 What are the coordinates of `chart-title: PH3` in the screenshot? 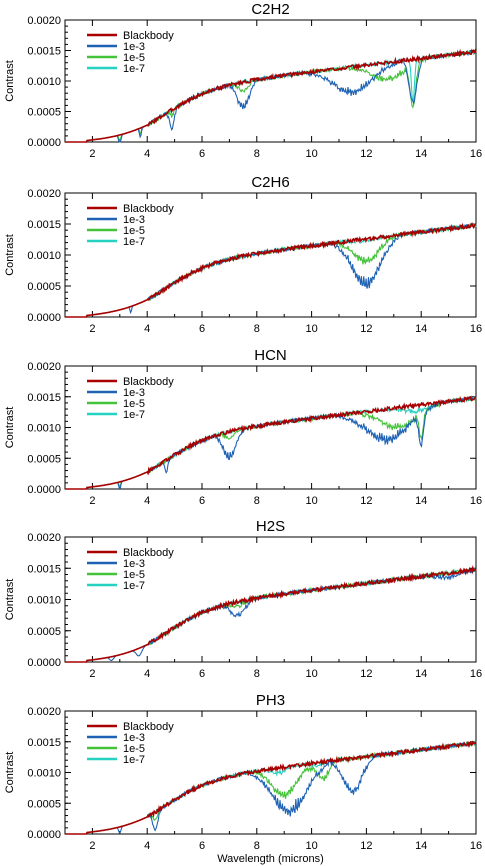 It's located at (270, 700).